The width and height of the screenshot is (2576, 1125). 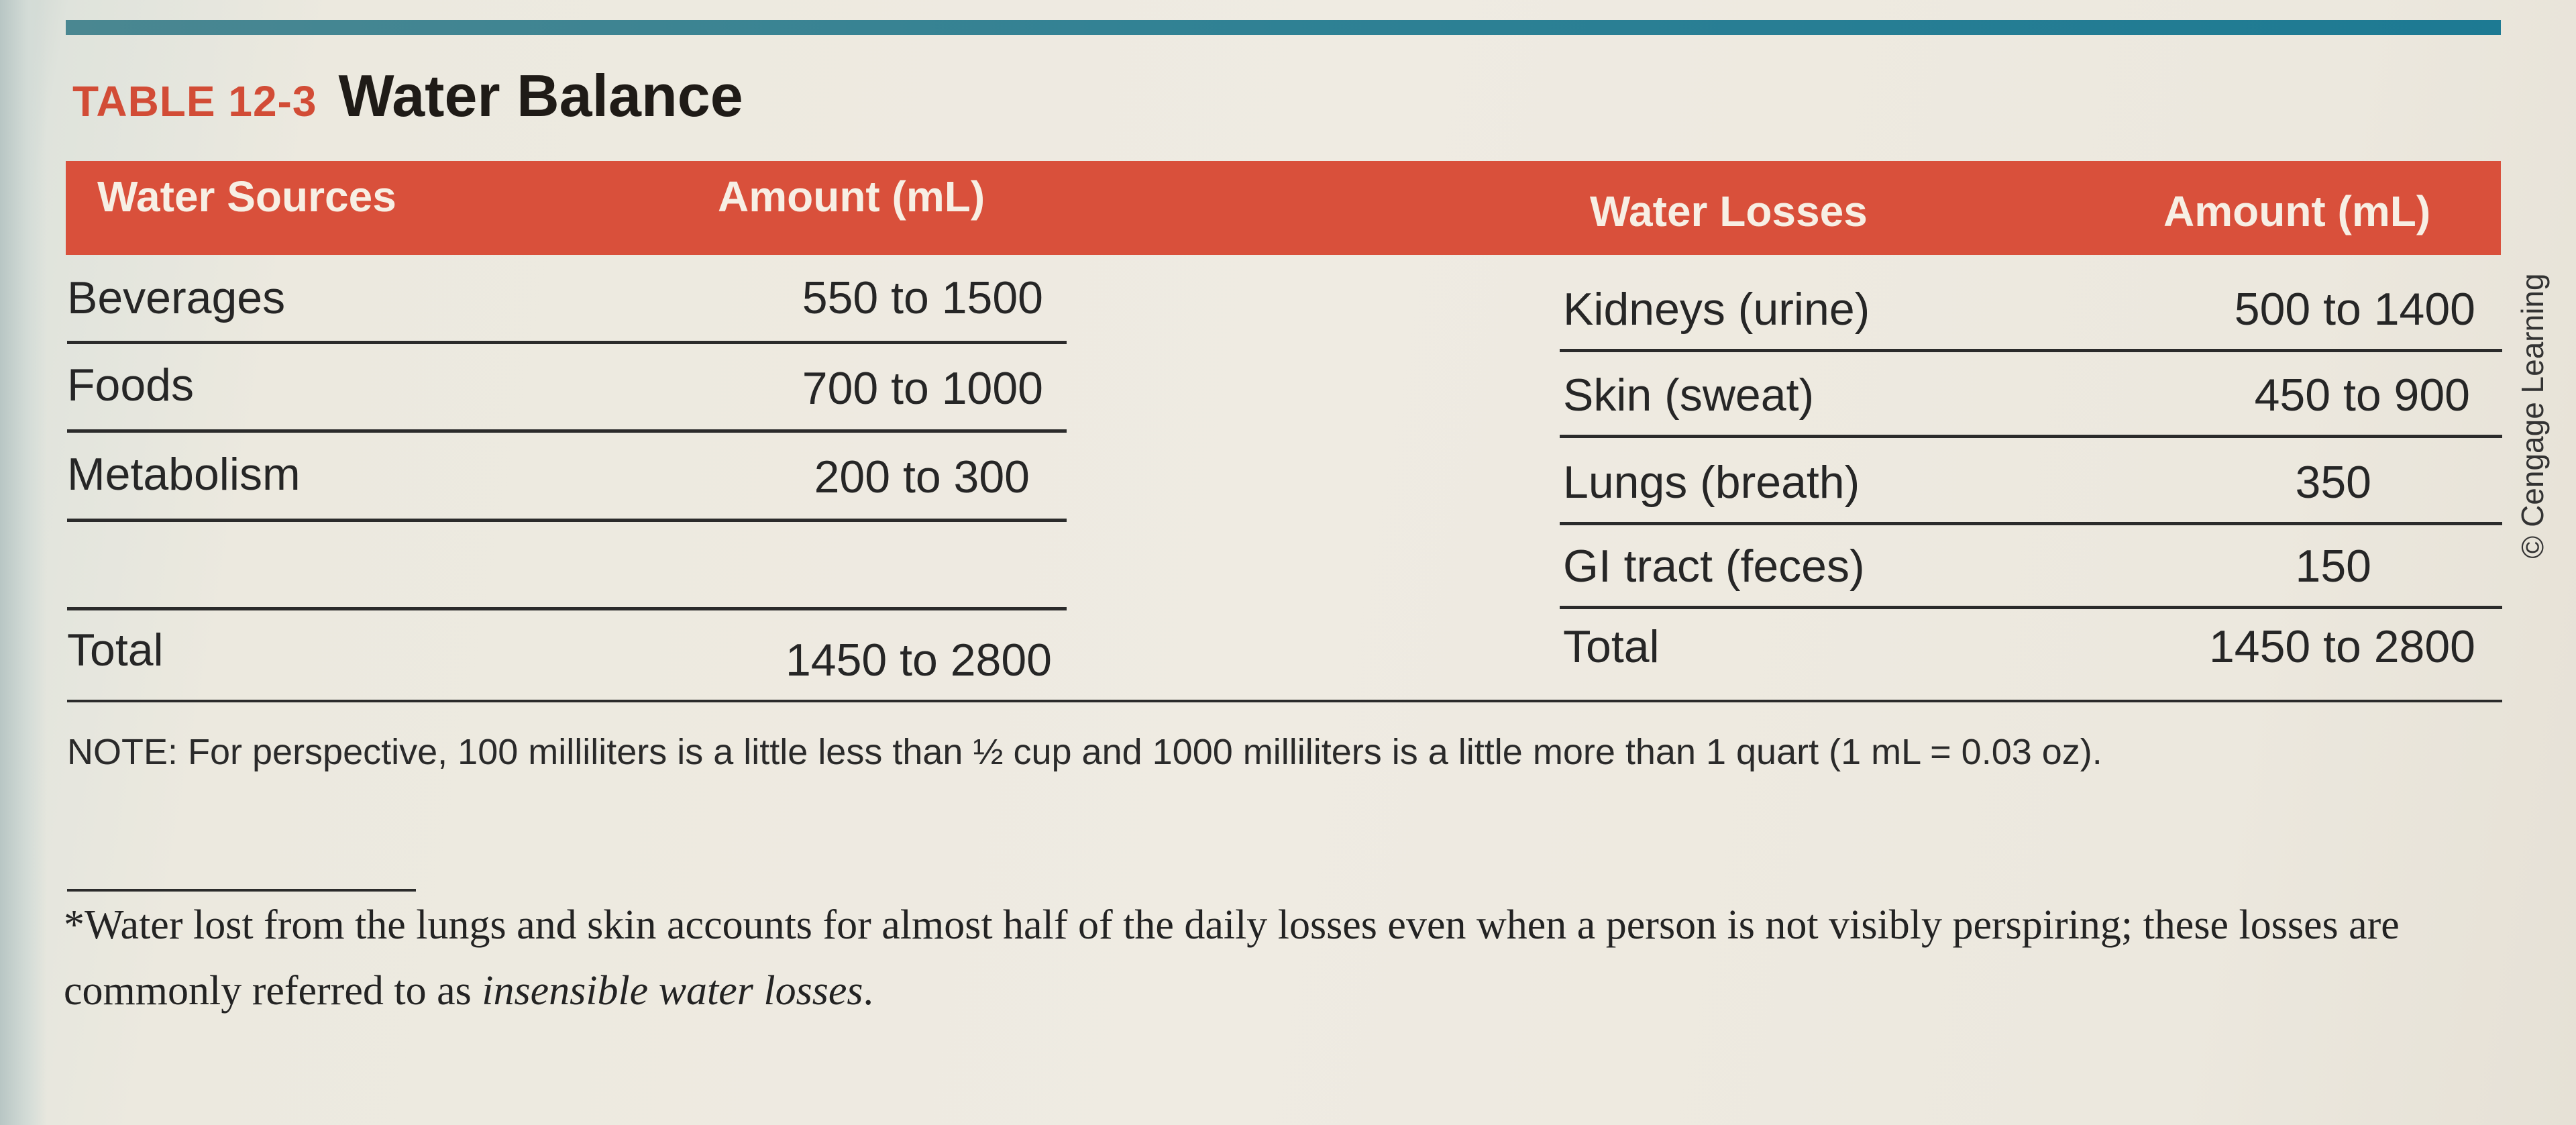 I want to click on sources-total-label: Total, so click(x=115, y=650).